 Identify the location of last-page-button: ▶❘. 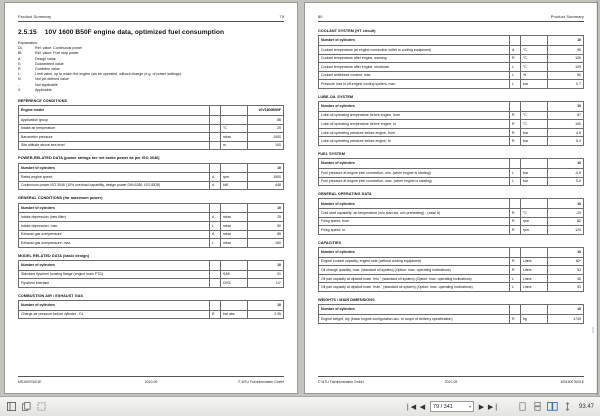
(493, 407).